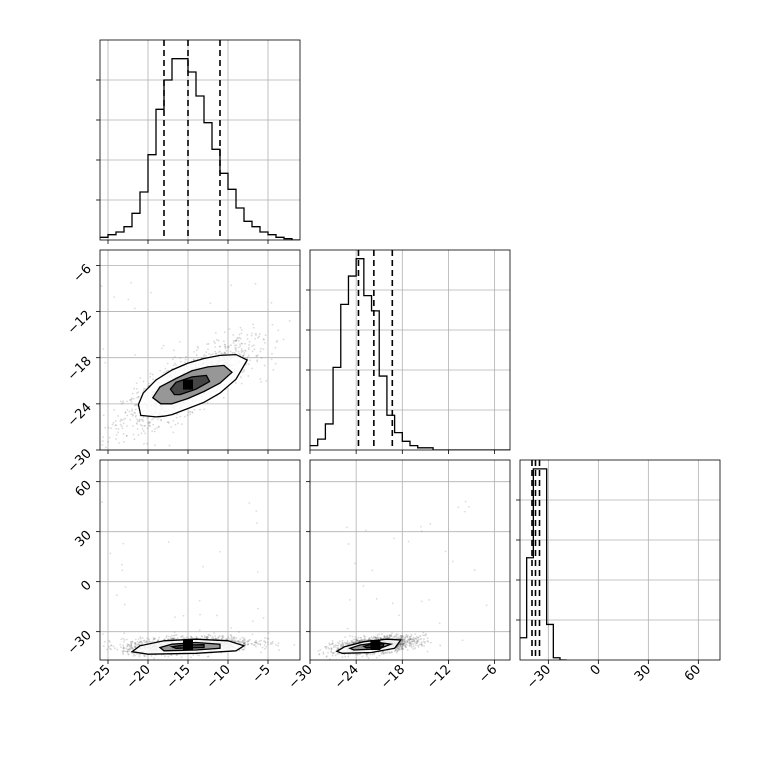  What do you see at coordinates (86, 586) in the screenshot?
I see `y-tick-label: 0` at bounding box center [86, 586].